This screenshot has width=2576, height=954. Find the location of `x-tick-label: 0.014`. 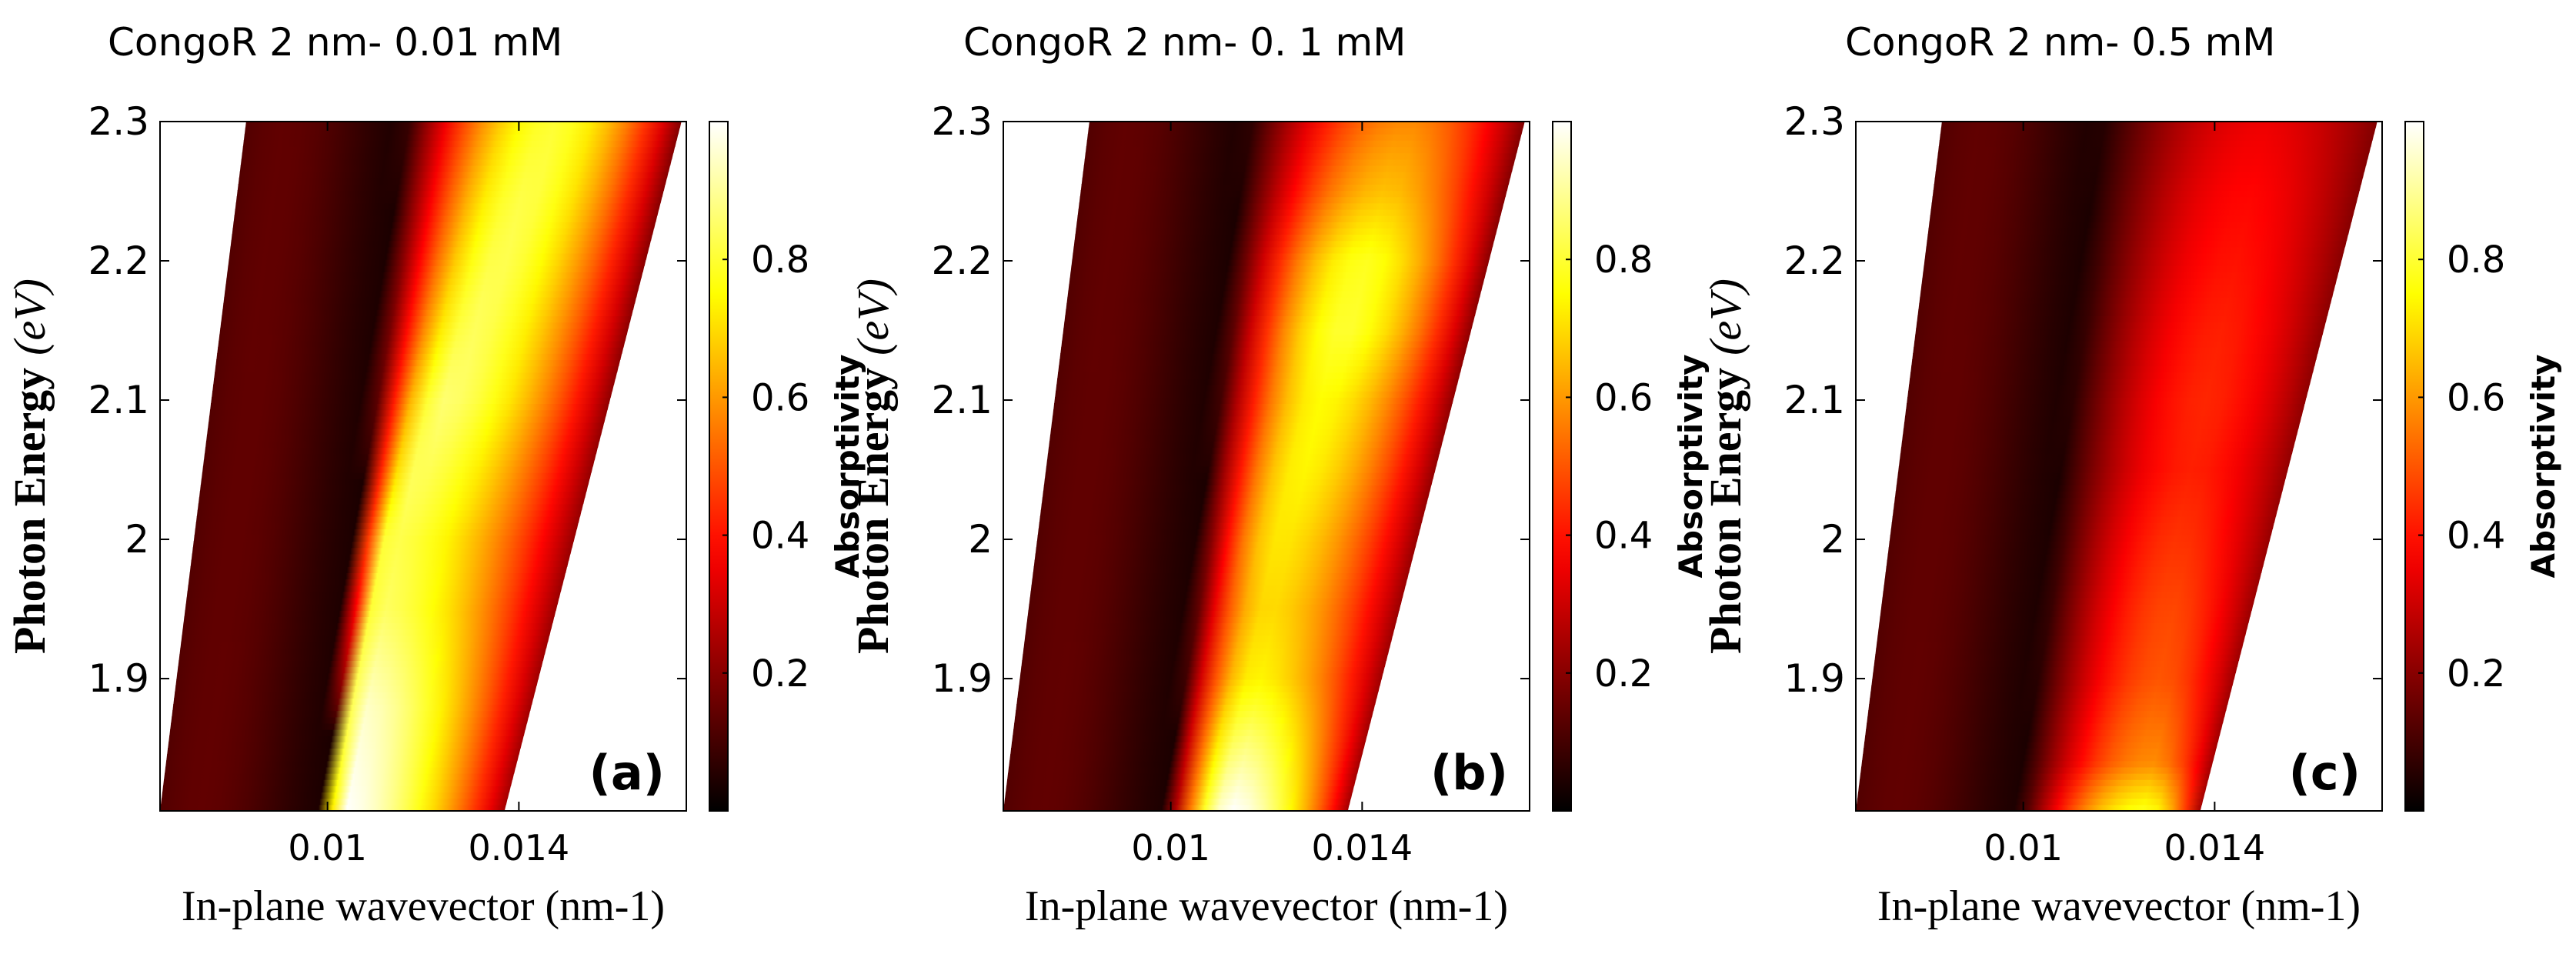

x-tick-label: 0.014 is located at coordinates (2215, 848).